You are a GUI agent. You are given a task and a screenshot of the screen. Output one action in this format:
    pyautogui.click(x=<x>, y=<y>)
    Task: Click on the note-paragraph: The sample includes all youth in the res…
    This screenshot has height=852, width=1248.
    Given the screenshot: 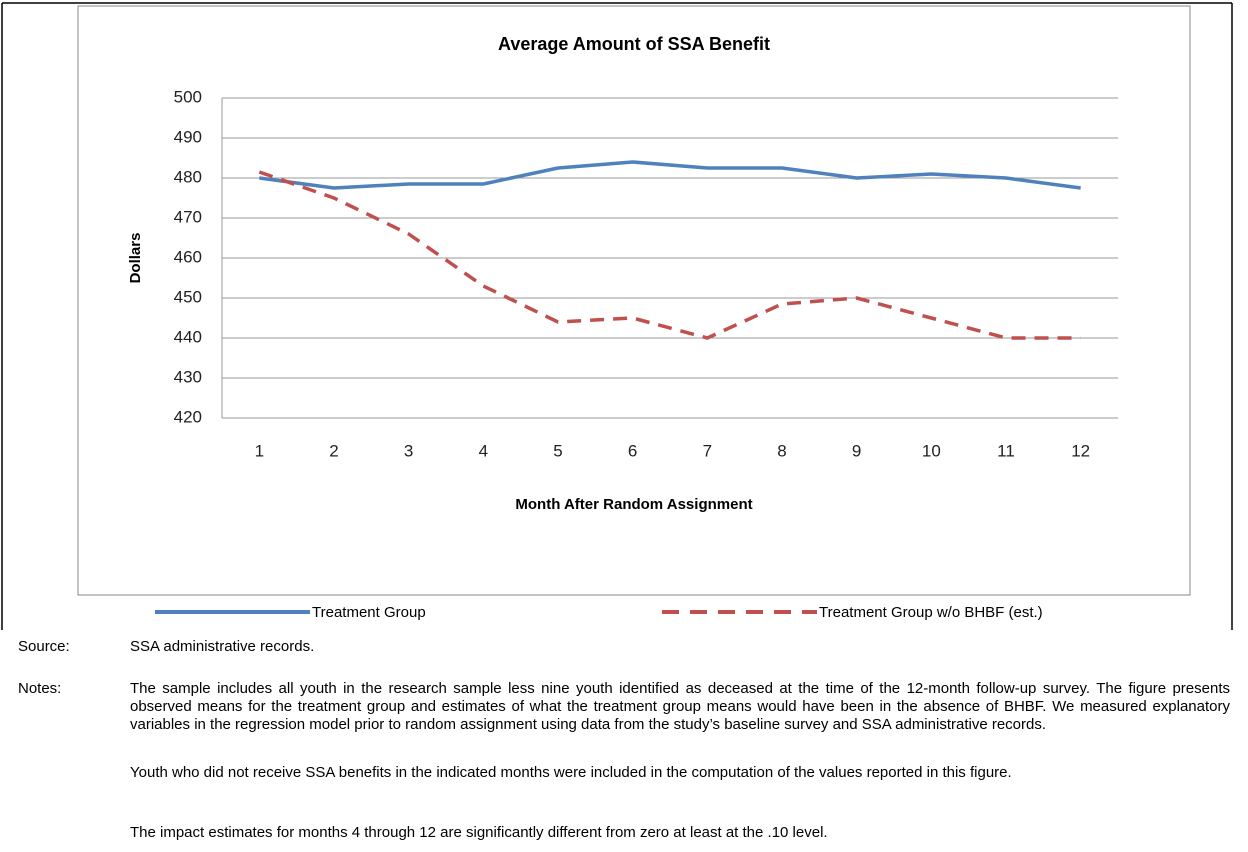 What is the action you would take?
    pyautogui.click(x=680, y=706)
    